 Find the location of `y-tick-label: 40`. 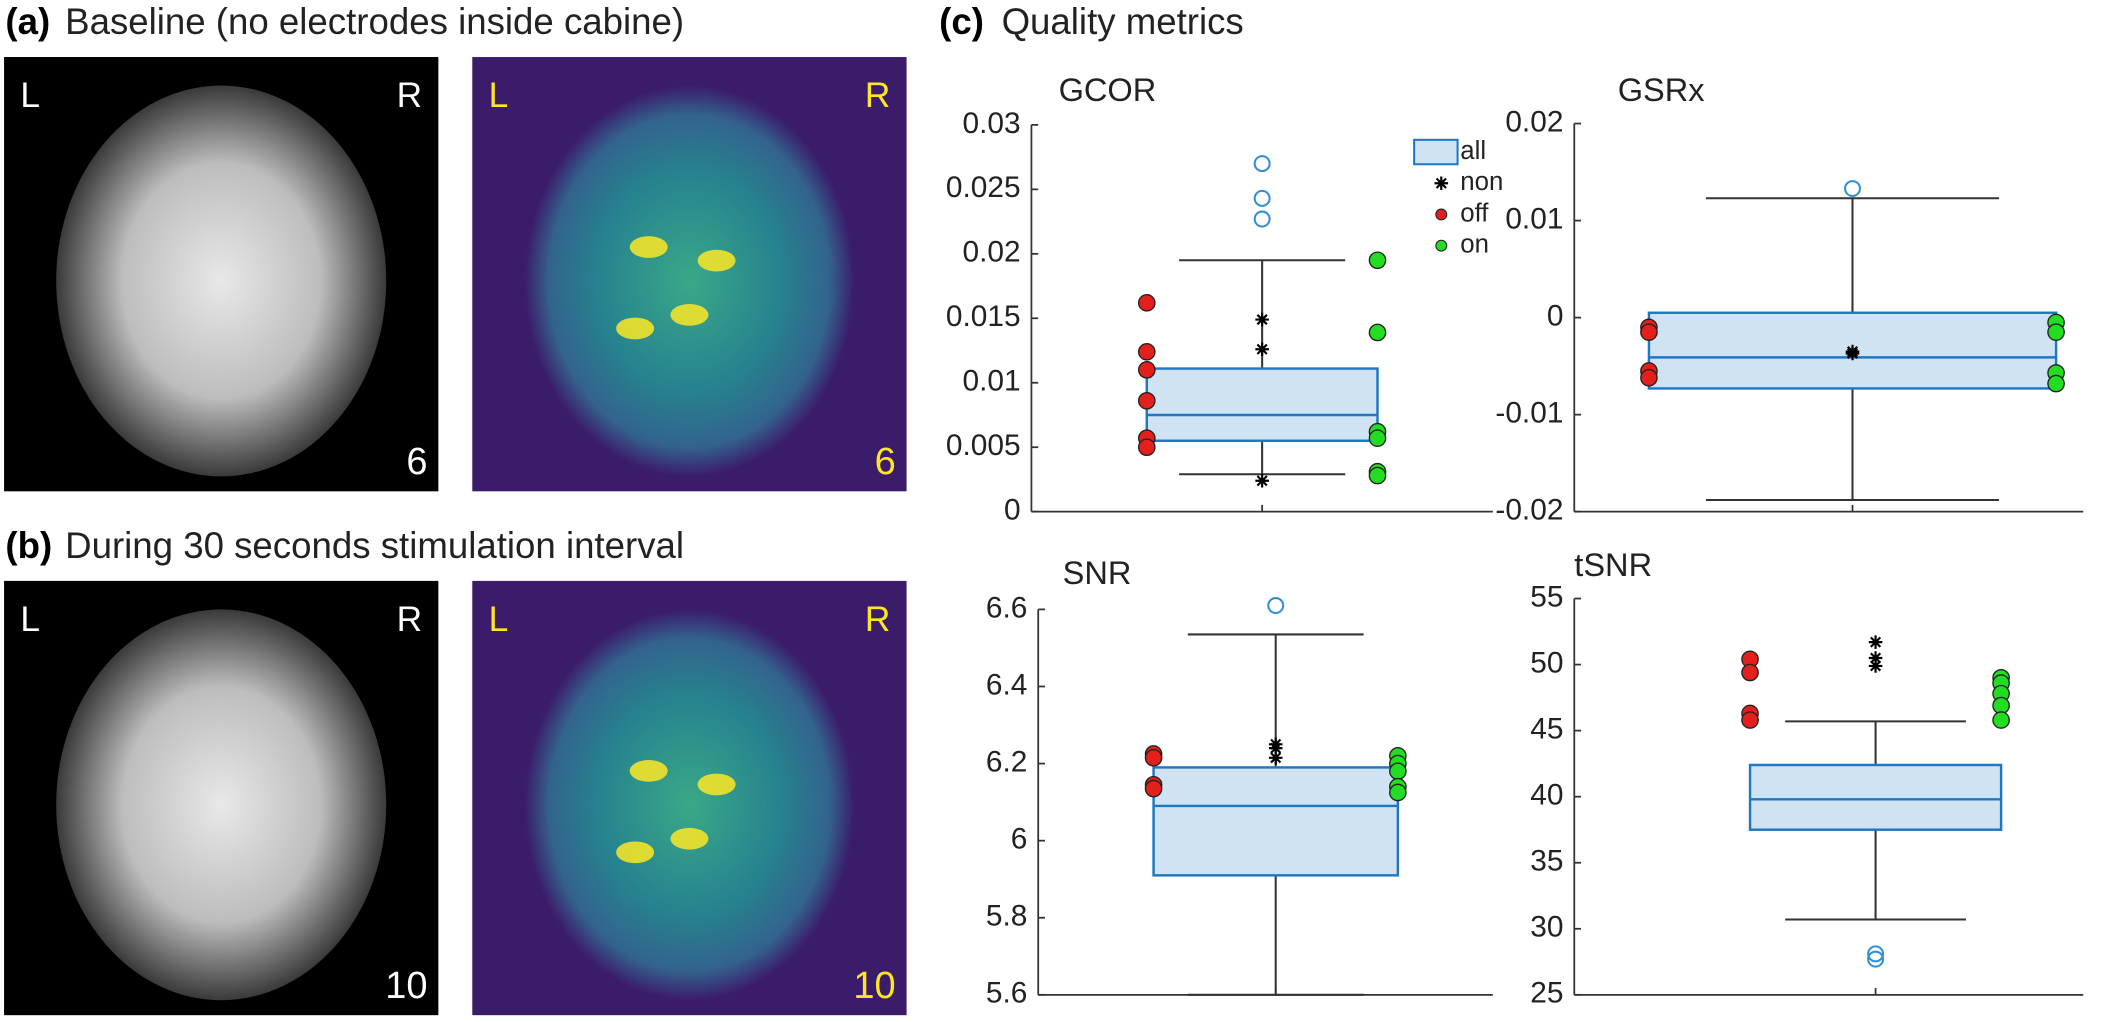

y-tick-label: 40 is located at coordinates (1546, 795).